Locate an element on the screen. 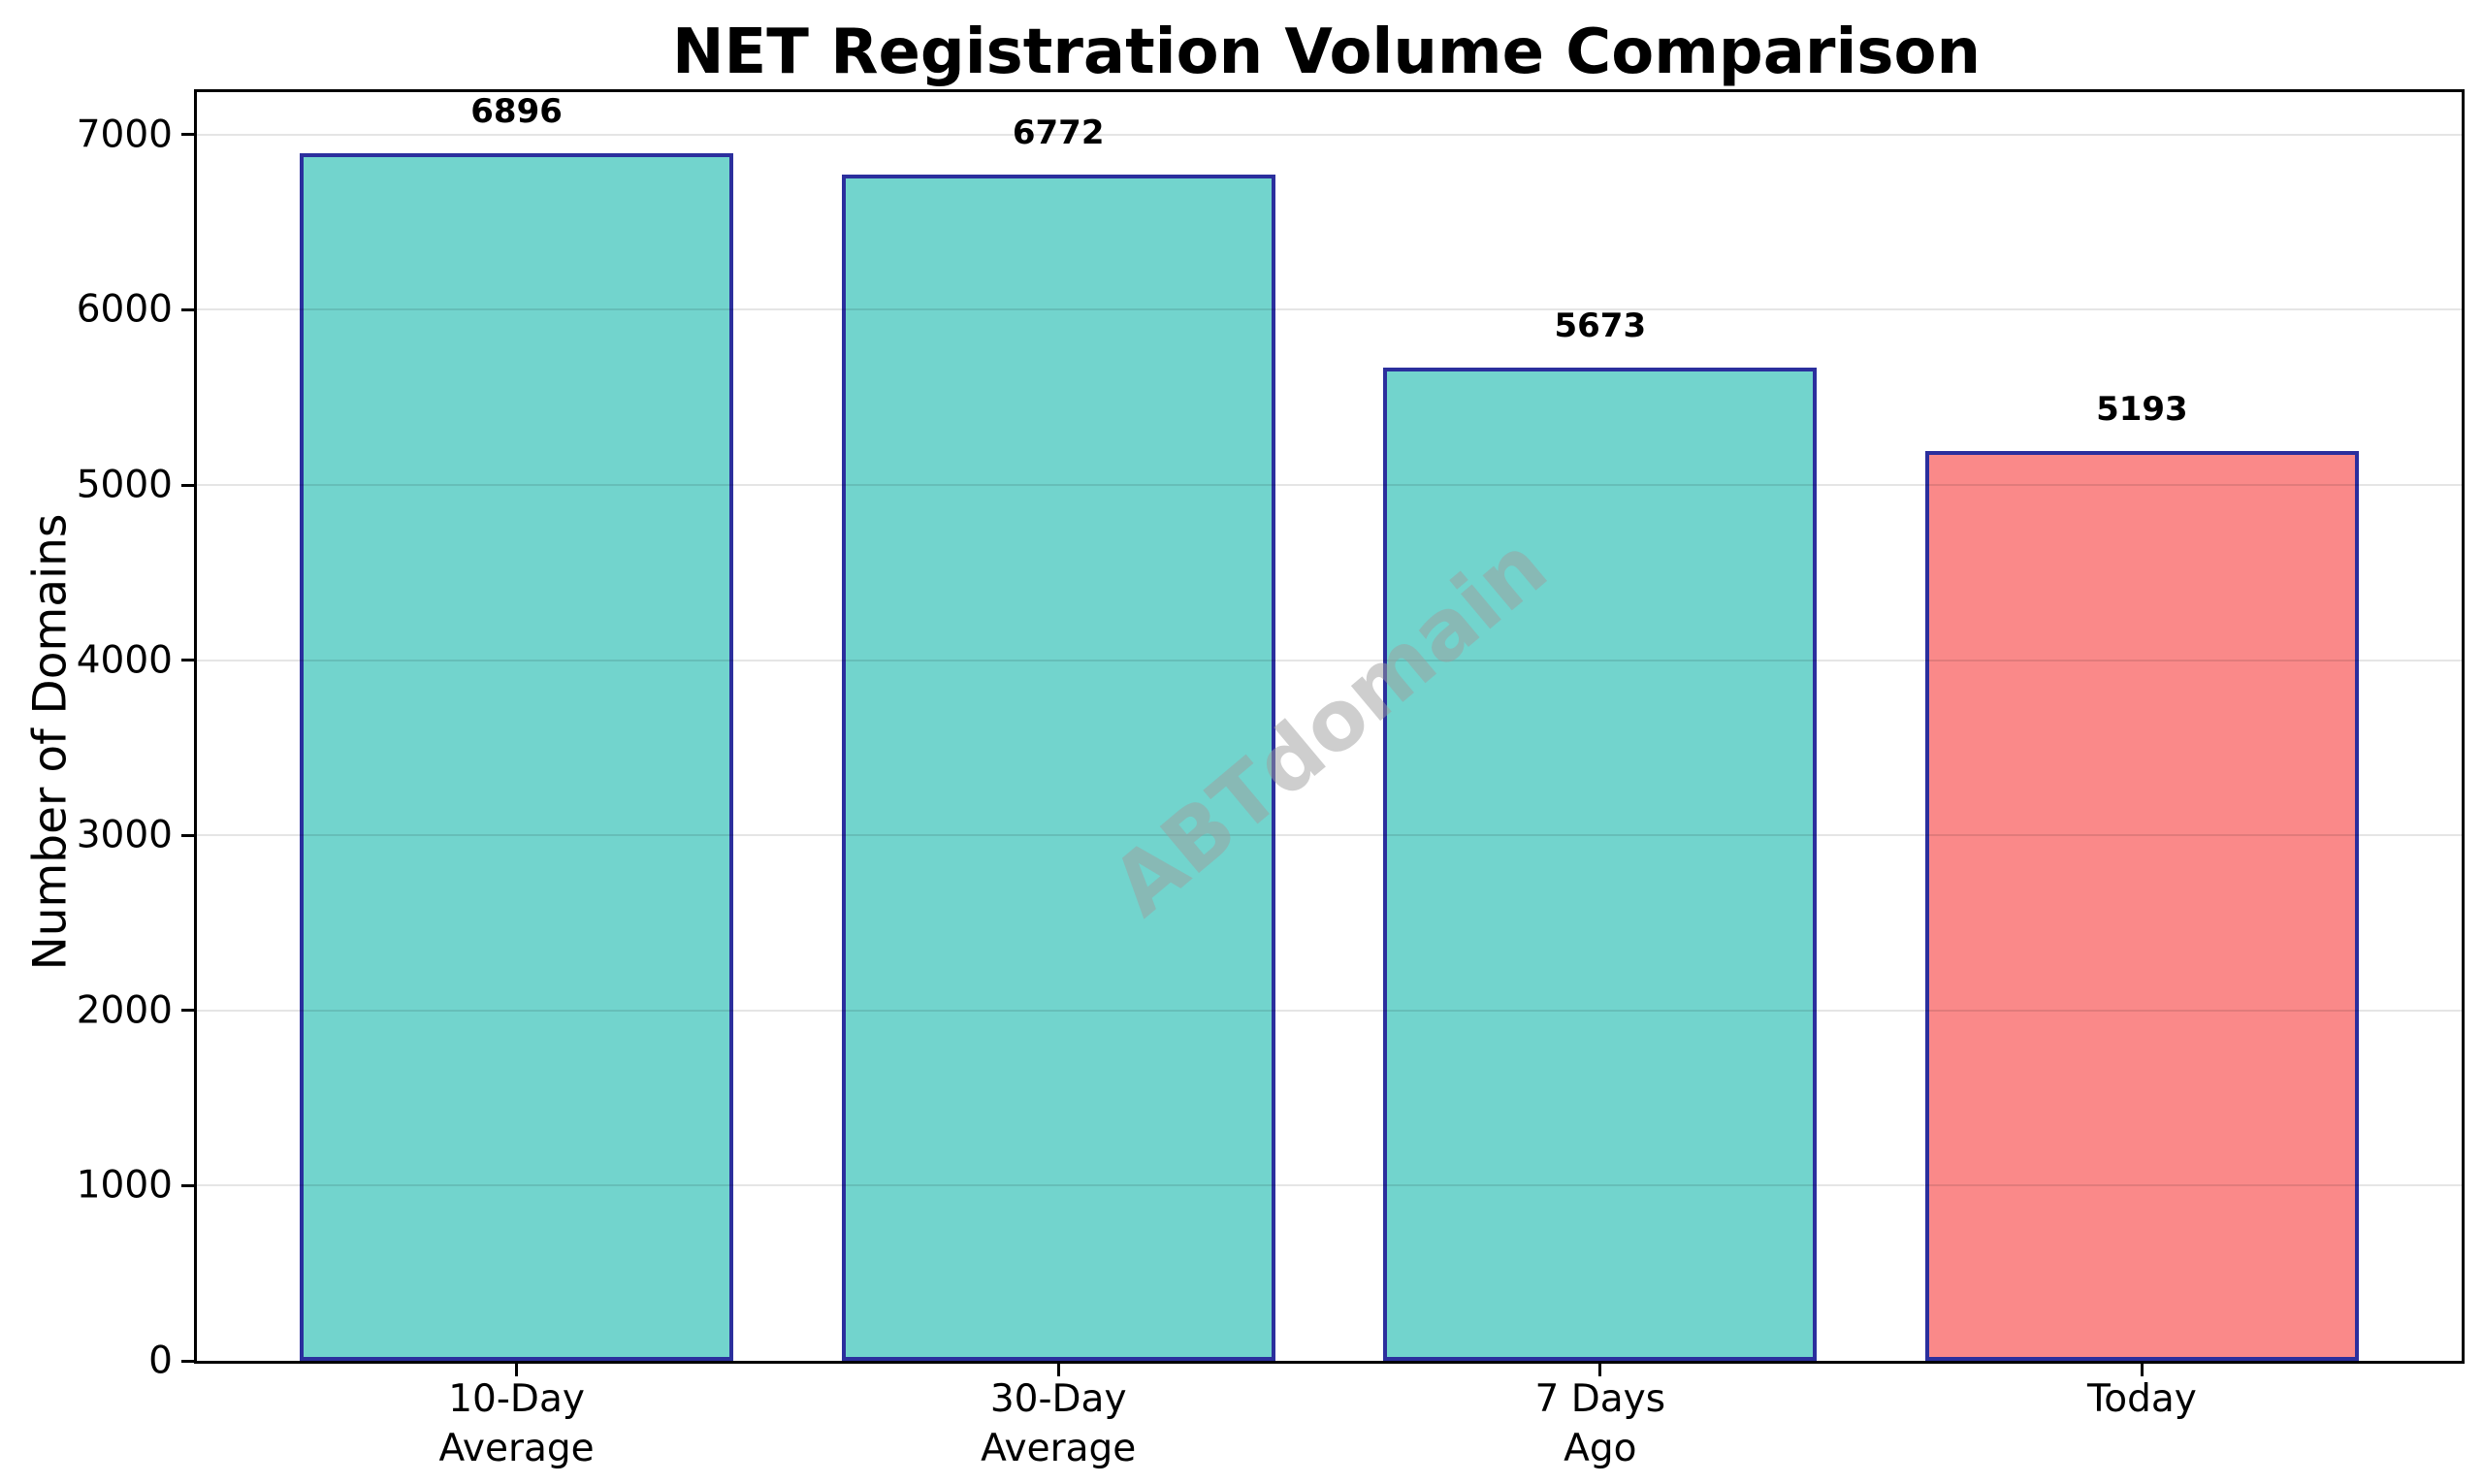 This screenshot has height=1484, width=2483. bar-value-label: 5673 is located at coordinates (1601, 325).